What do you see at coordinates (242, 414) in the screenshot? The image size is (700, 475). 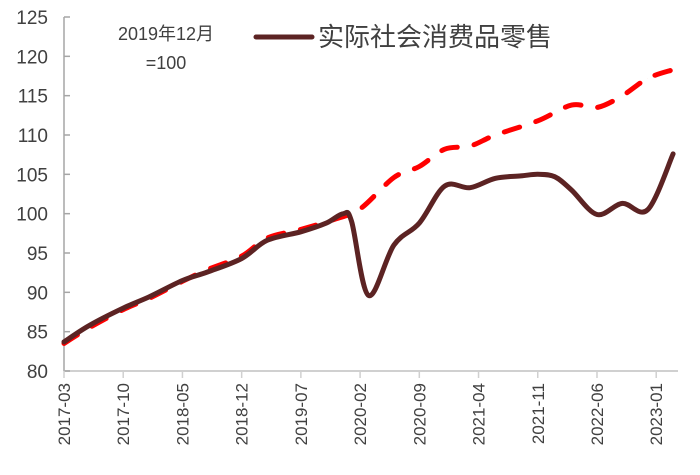 I see `x-tick-label: 2018-12` at bounding box center [242, 414].